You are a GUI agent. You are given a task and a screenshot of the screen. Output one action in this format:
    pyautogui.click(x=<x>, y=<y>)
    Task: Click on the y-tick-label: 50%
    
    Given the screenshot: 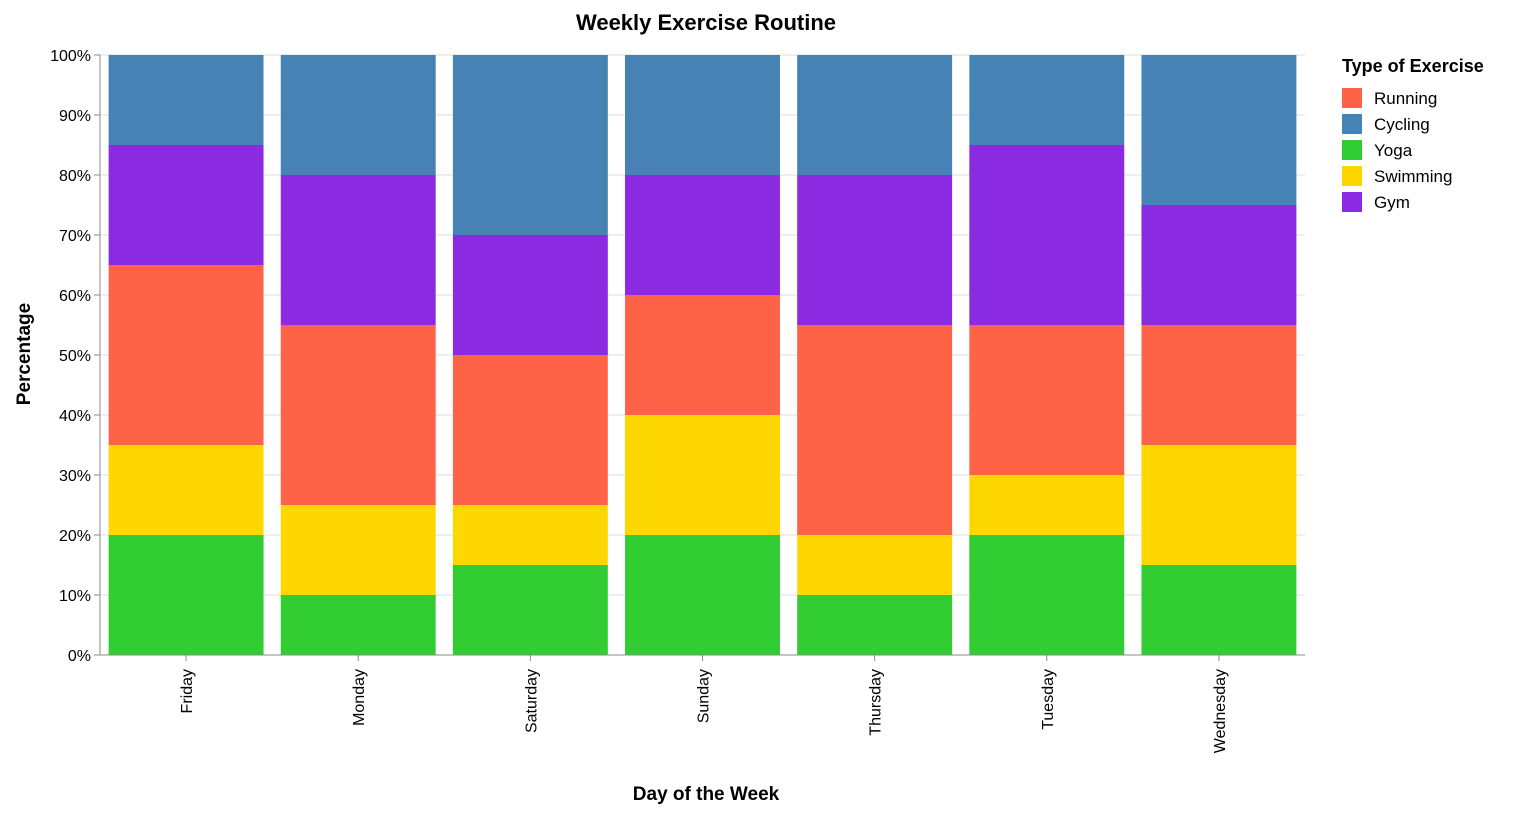 What is the action you would take?
    pyautogui.click(x=75, y=356)
    